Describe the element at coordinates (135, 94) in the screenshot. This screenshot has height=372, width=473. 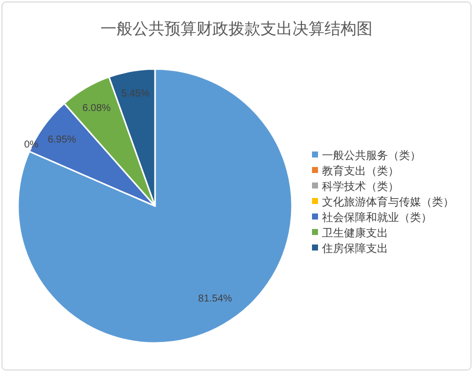
I see `data-label: 5.45%` at that location.